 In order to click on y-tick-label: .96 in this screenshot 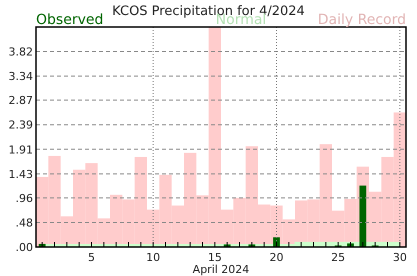, I will do `click(24, 198)`.